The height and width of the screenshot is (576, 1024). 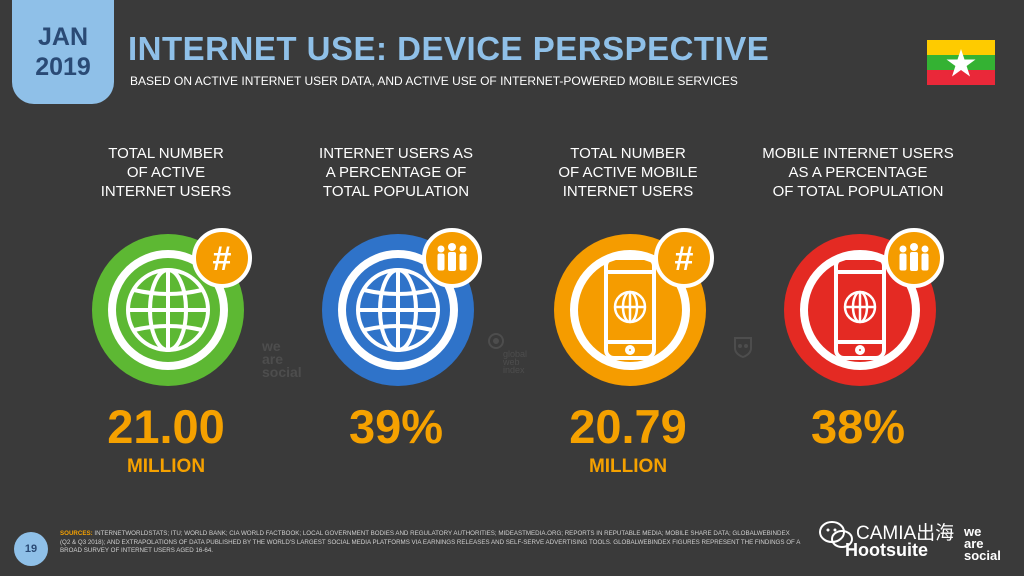 I want to click on shield-logo-icon, so click(x=743, y=347).